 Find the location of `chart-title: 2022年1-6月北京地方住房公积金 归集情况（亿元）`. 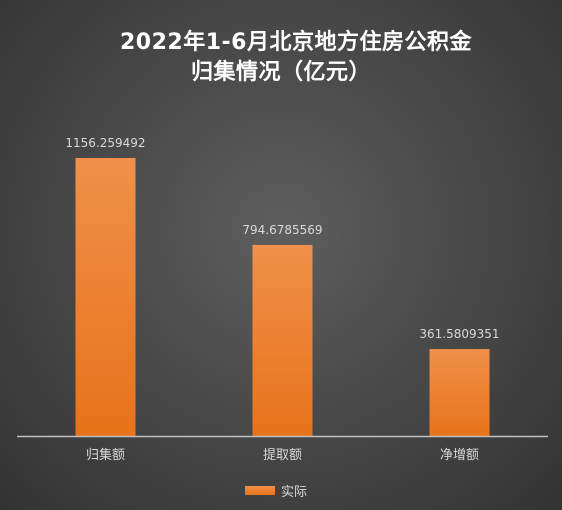

chart-title: 2022年1-6月北京地方住房公积金 归集情况（亿元） is located at coordinates (281, 58).